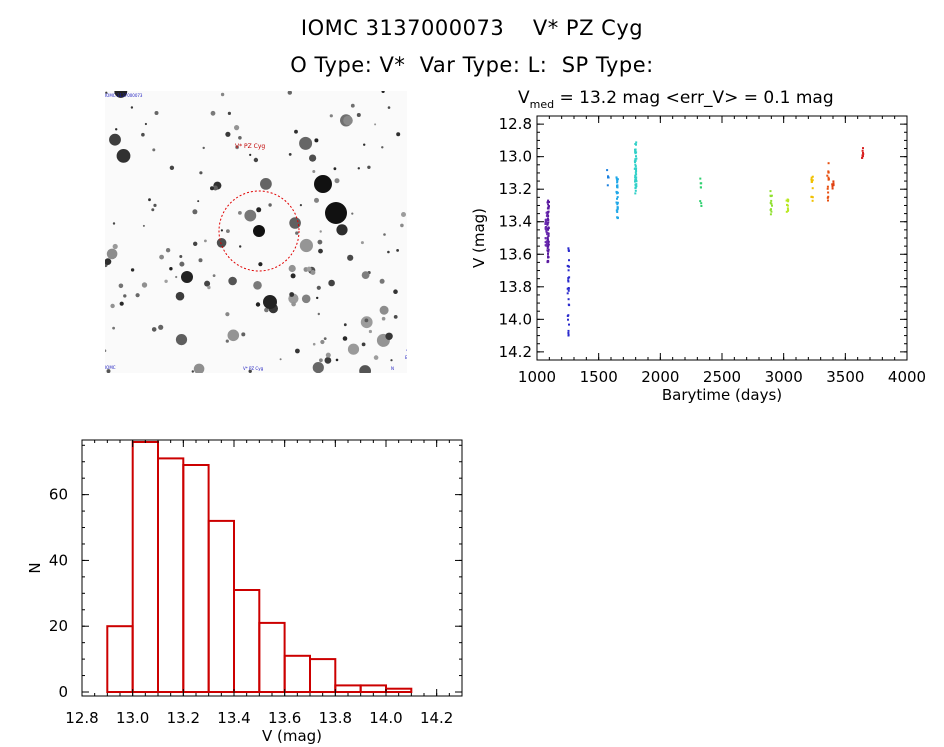 This screenshot has width=944, height=747. What do you see at coordinates (292, 736) in the screenshot?
I see `x-axis-label: V (mag)` at bounding box center [292, 736].